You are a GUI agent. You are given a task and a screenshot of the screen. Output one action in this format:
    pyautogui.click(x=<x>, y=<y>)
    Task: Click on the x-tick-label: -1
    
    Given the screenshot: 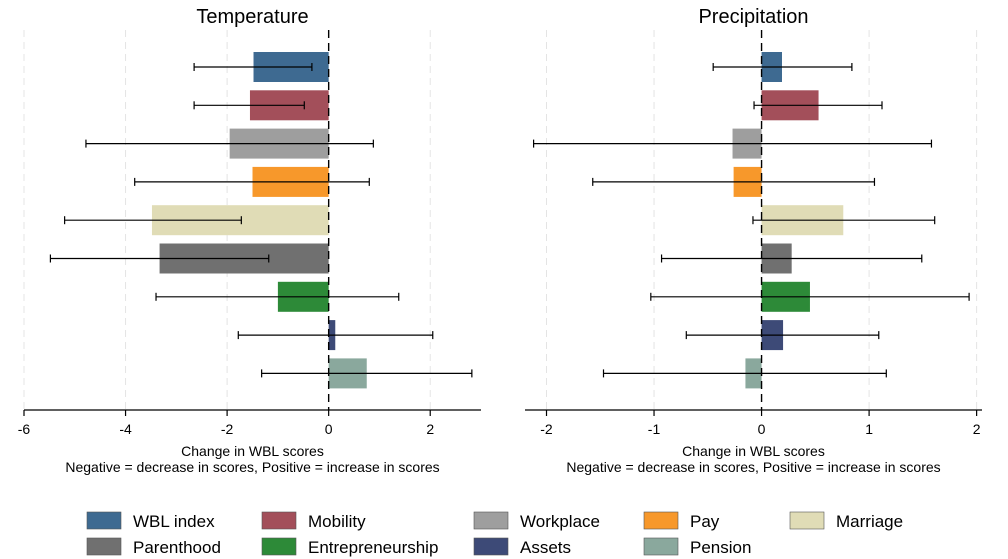 What is the action you would take?
    pyautogui.click(x=654, y=429)
    